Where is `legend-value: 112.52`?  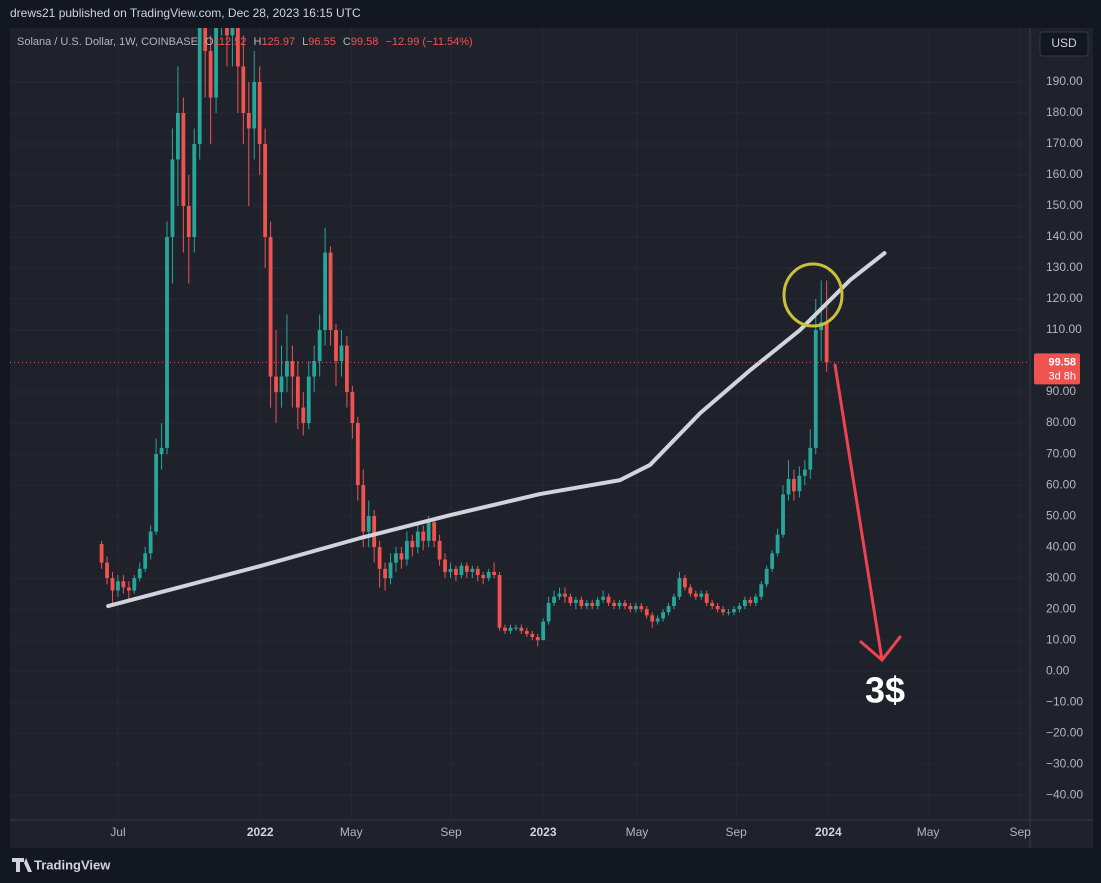 legend-value: 112.52 is located at coordinates (230, 42).